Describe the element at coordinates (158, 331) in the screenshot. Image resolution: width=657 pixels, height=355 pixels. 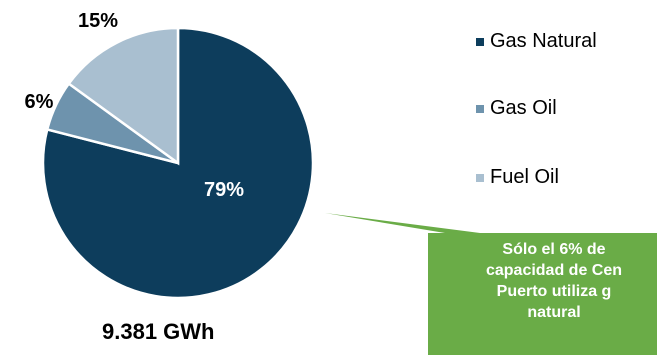
I see `total-label: 9.381 GWh` at that location.